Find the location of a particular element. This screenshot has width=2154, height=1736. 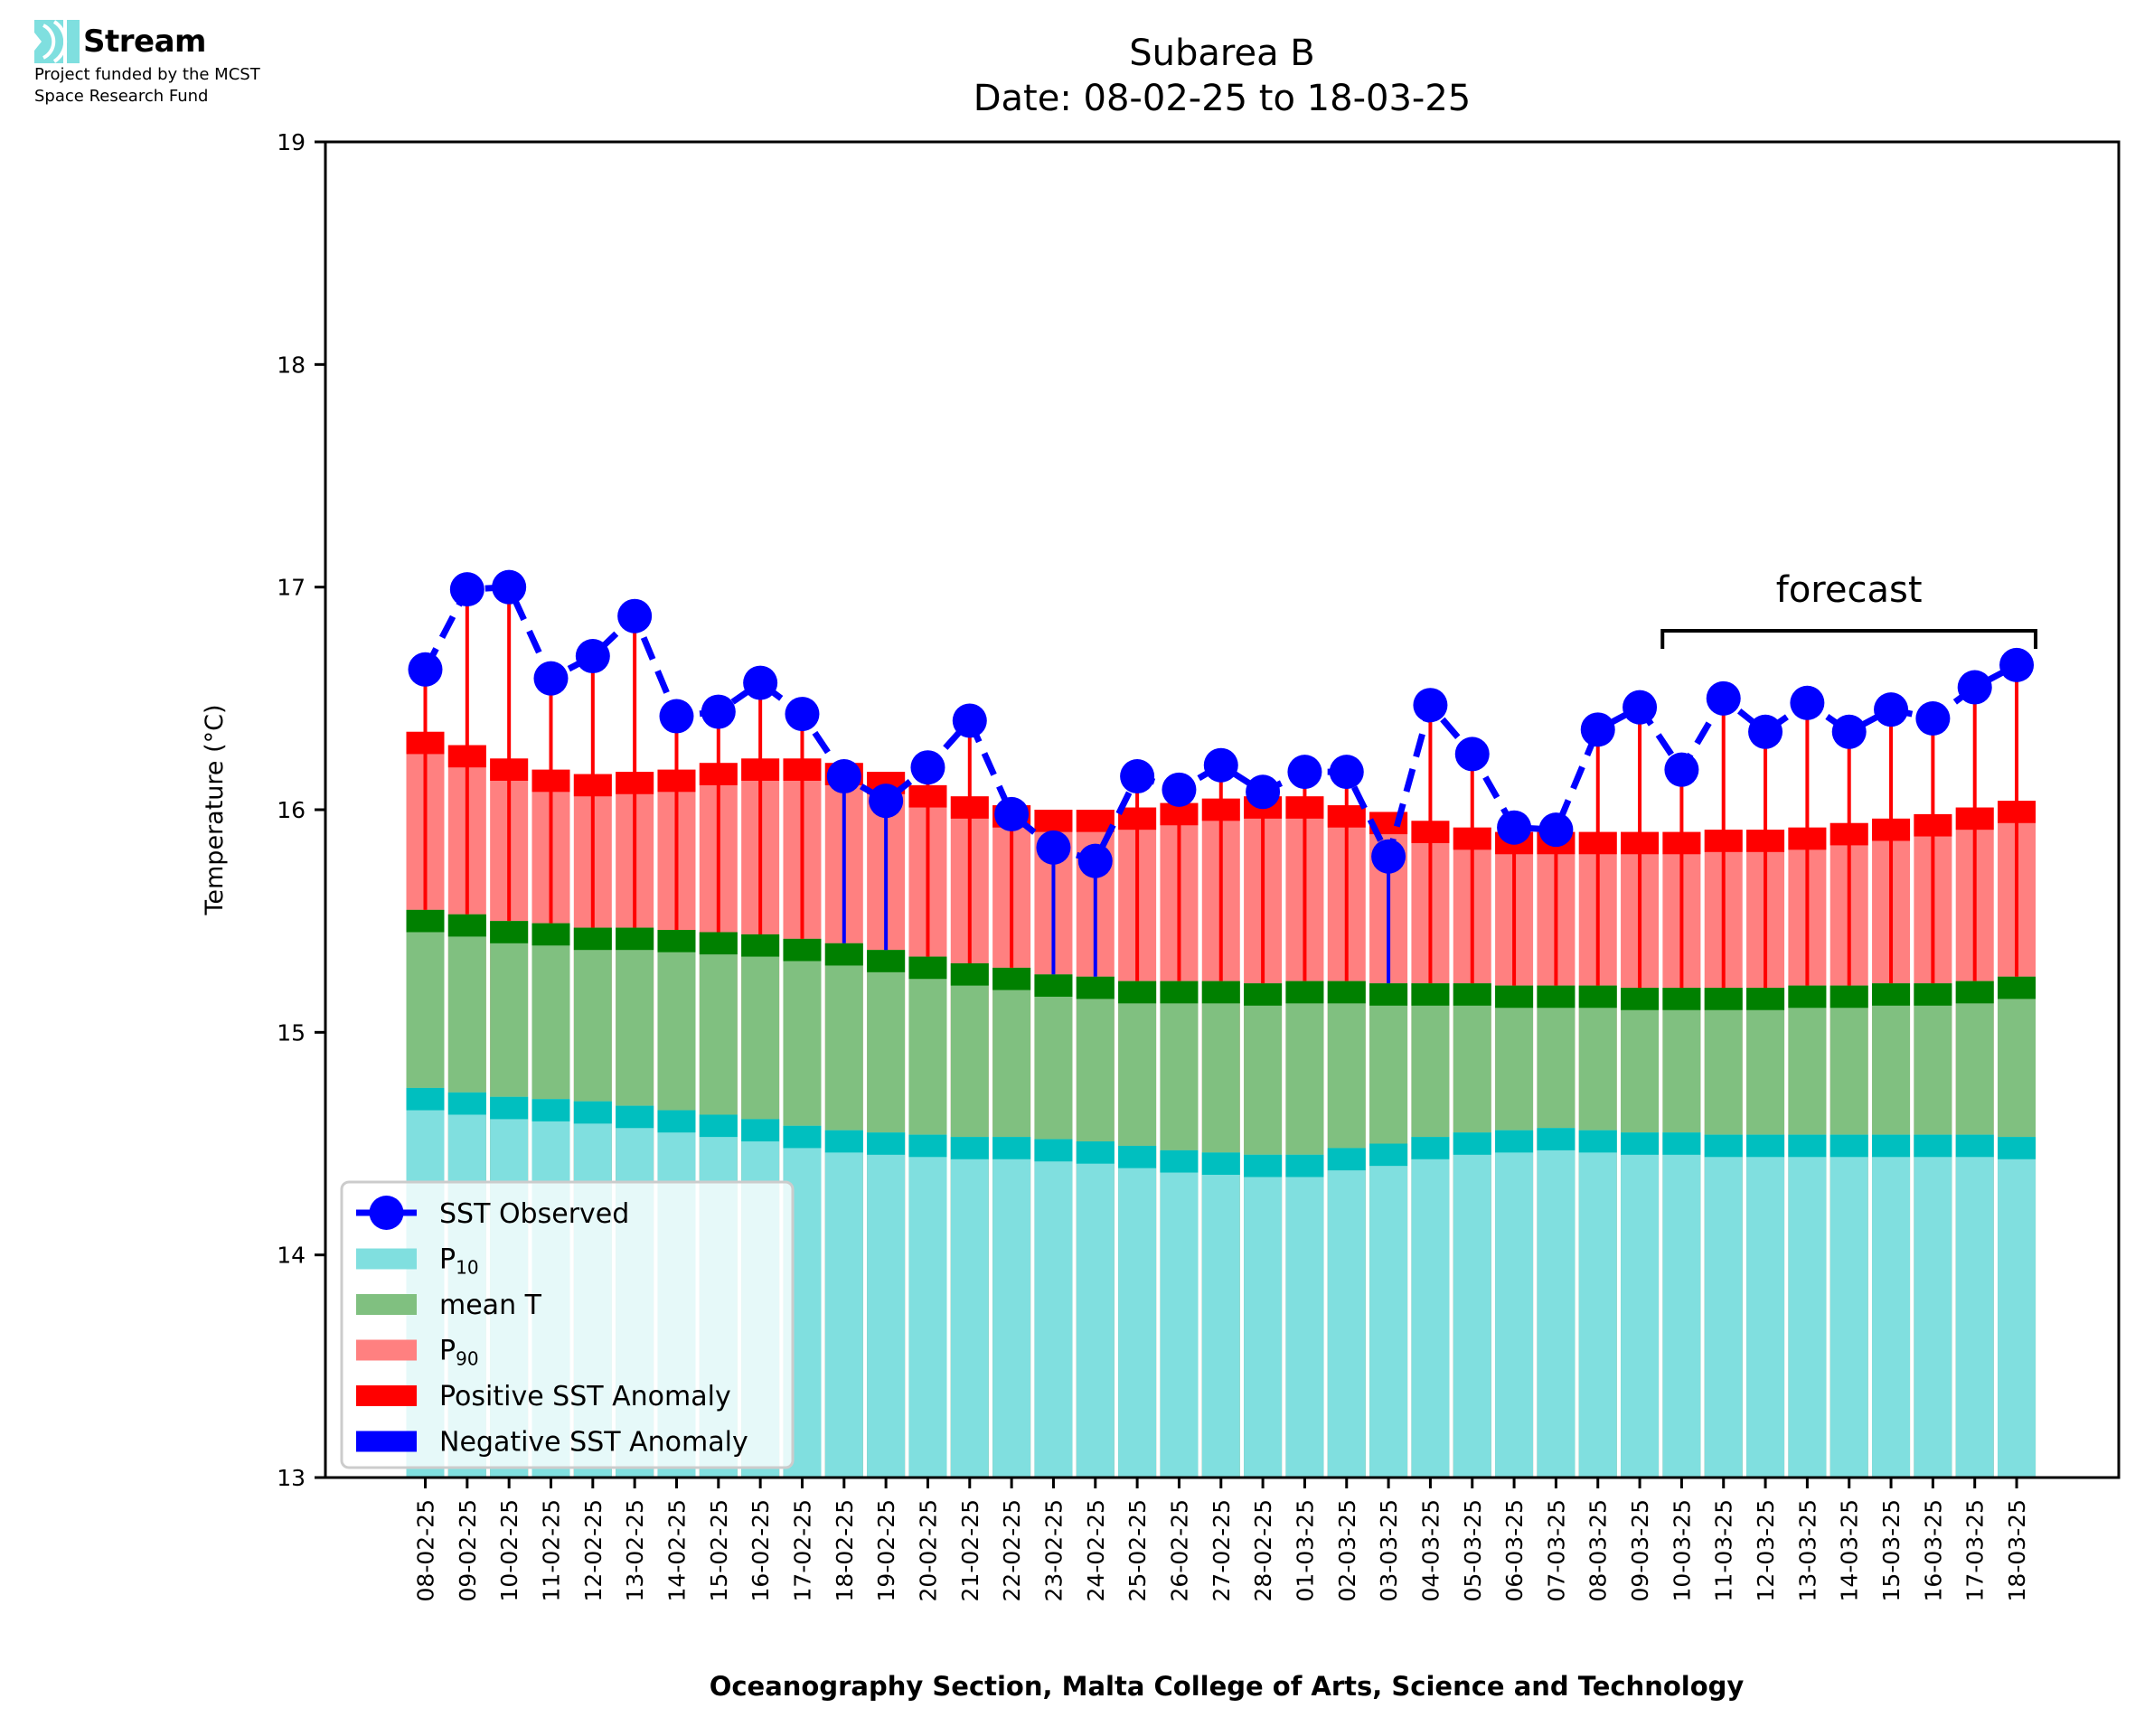

legend-marker-swatch is located at coordinates (386, 1213).